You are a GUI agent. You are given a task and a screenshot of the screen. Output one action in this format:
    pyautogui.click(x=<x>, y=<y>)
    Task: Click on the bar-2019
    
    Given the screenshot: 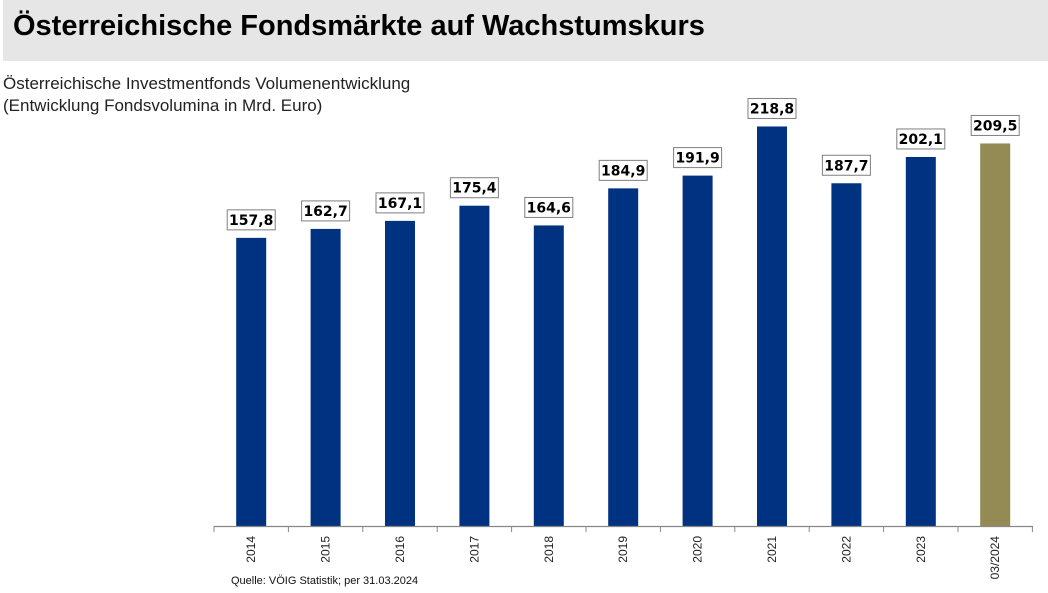 What is the action you would take?
    pyautogui.click(x=623, y=357)
    